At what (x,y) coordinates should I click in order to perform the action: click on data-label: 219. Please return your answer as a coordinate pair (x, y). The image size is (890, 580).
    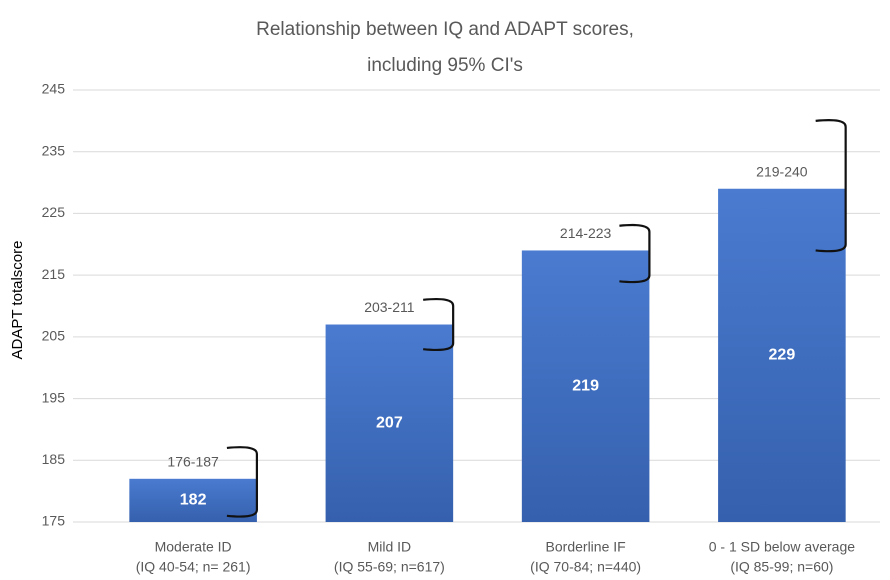
    Looking at the image, I should click on (585, 385).